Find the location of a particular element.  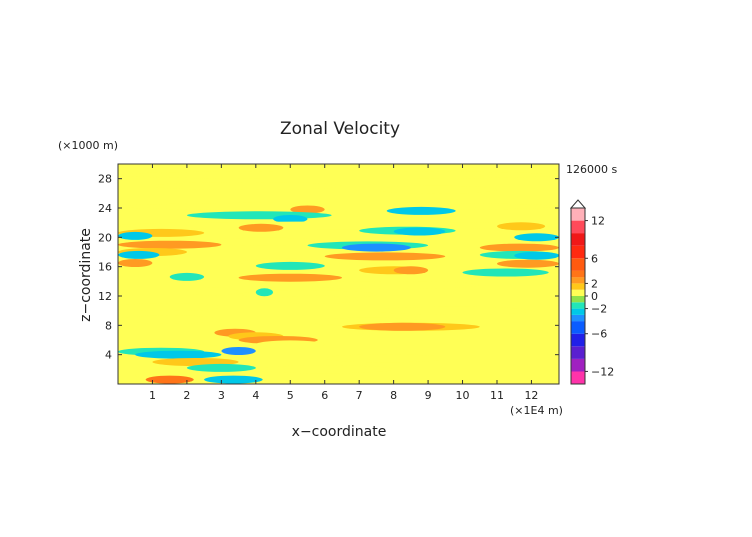

x-tick-label-9: 9 is located at coordinates (428, 395).